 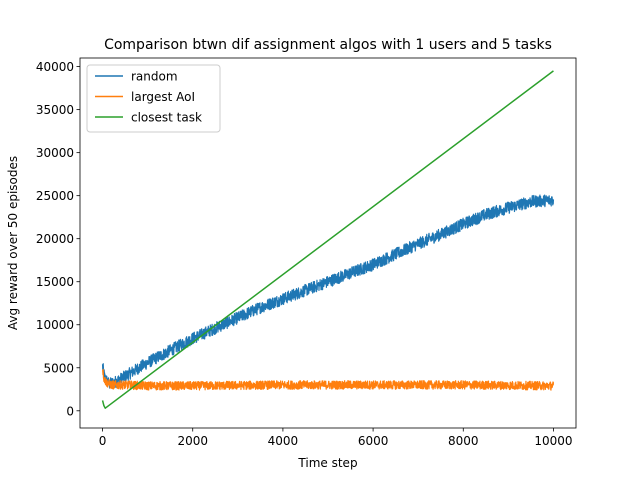 I want to click on y-tick-label: 5000, so click(x=58, y=368).